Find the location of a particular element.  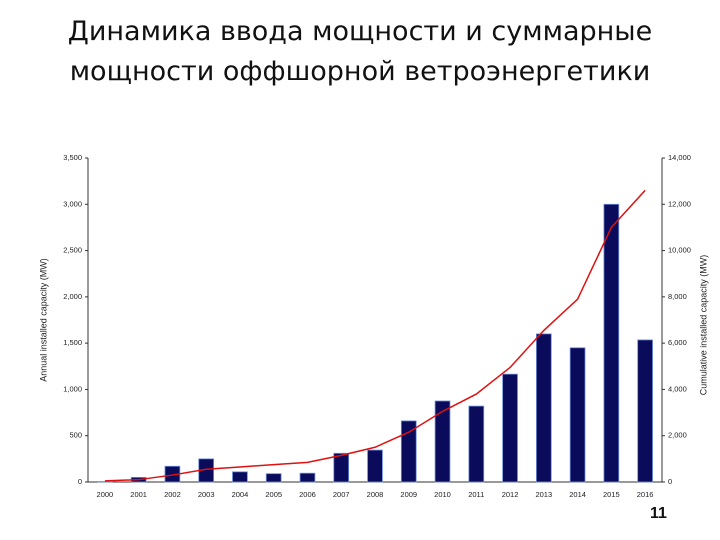

x-tick-label: 2010 is located at coordinates (442, 494).